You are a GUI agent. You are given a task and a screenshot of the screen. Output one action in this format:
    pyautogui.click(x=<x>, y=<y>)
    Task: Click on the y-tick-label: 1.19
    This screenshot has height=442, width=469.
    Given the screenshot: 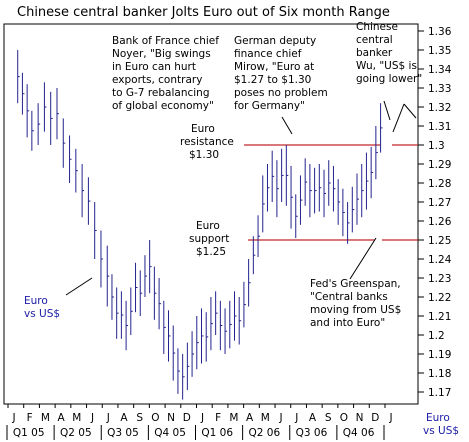 What is the action you would take?
    pyautogui.click(x=439, y=355)
    